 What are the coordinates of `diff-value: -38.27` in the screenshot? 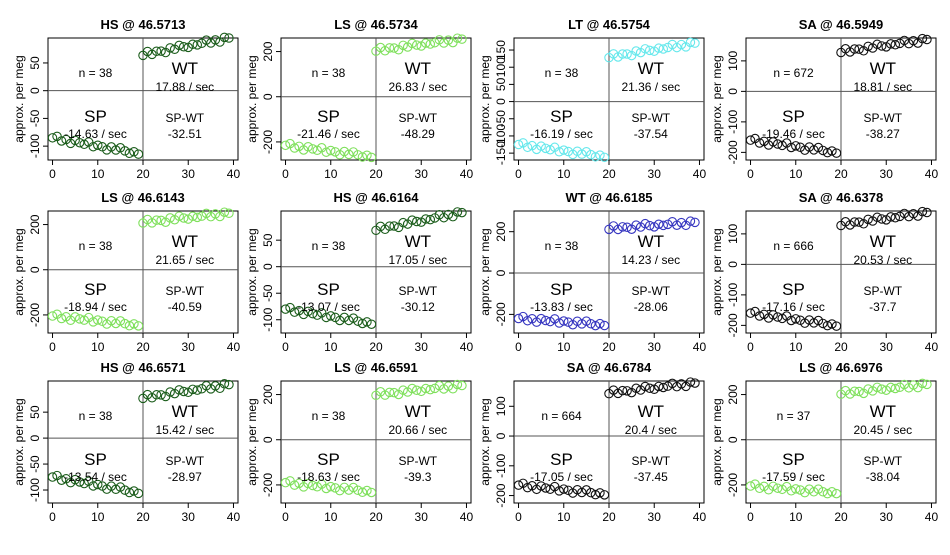 It's located at (883, 134).